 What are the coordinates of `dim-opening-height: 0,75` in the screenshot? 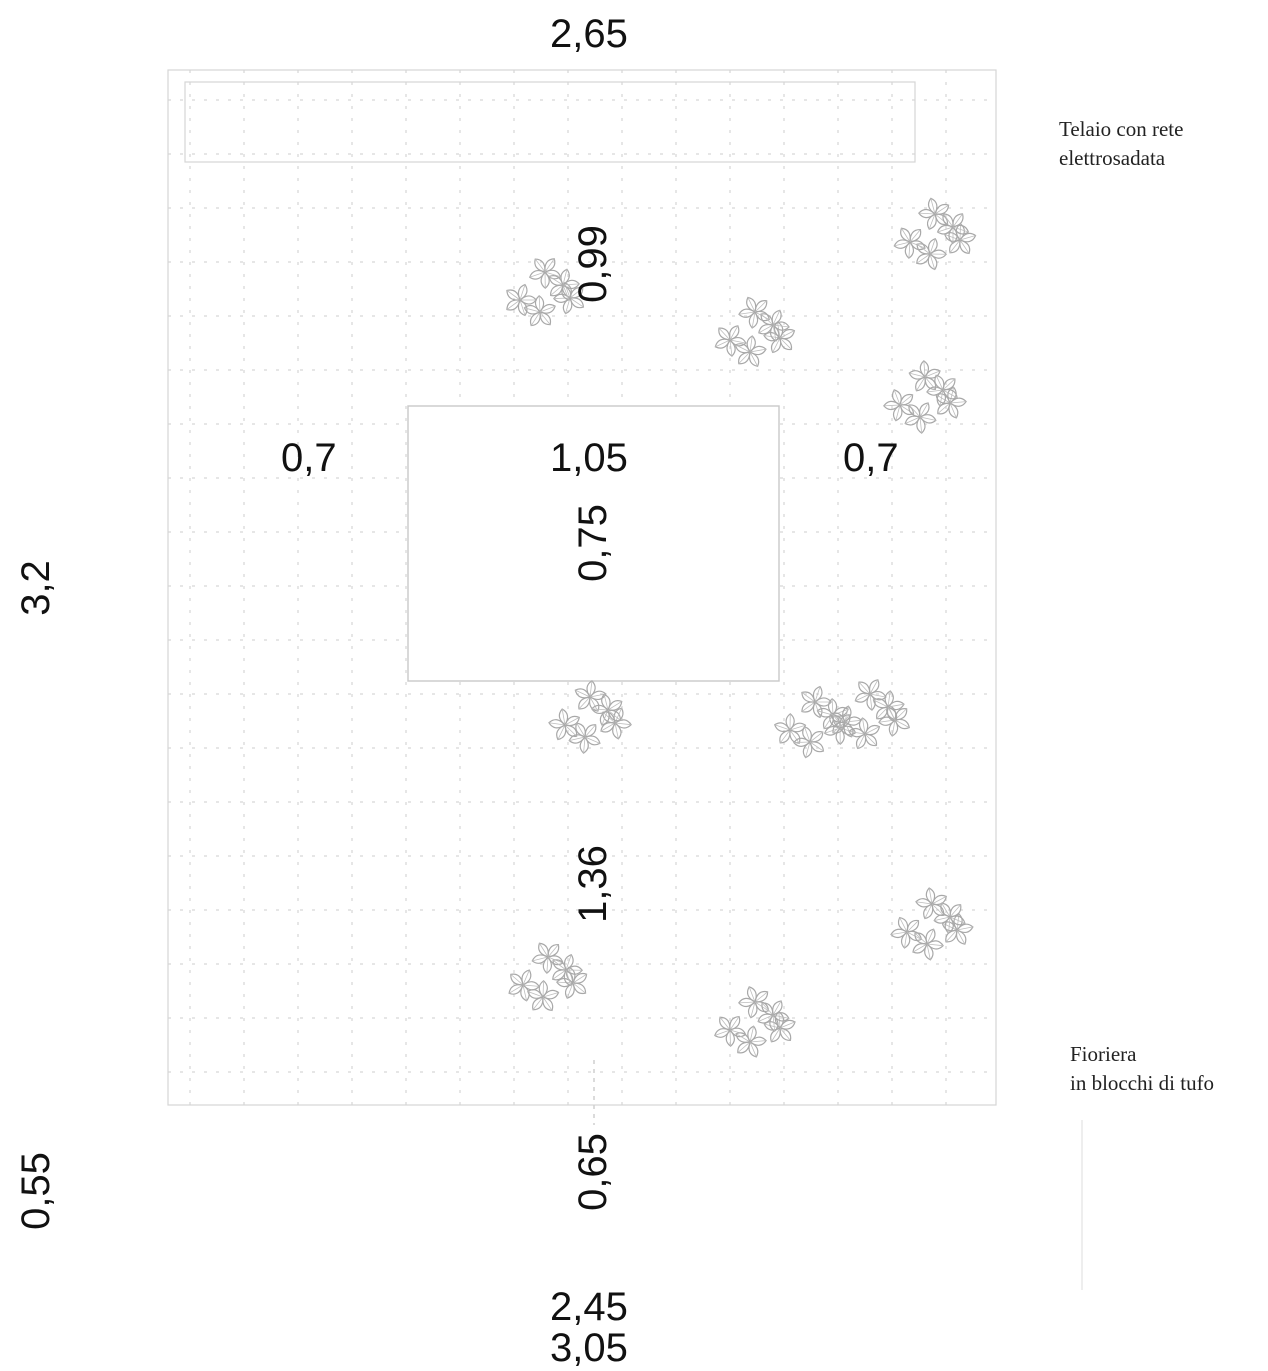 It's located at (593, 543).